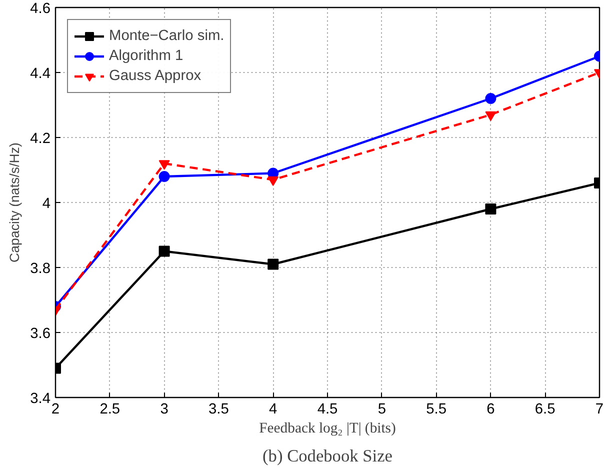 This screenshot has width=613, height=470. I want to click on x-axis-title: Feedback log₂ |T| (bits), so click(327, 428).